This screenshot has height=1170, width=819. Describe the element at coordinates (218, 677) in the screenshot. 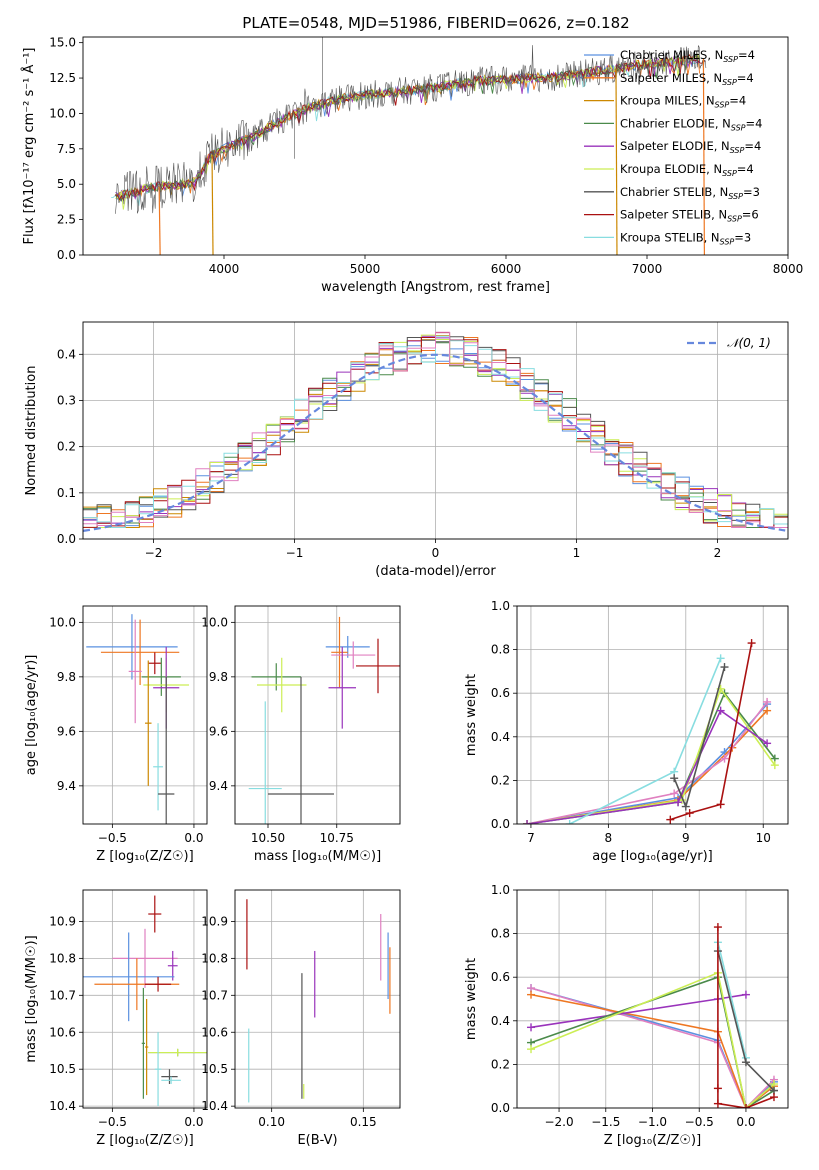

I see `y-tick-label: 9.8` at that location.